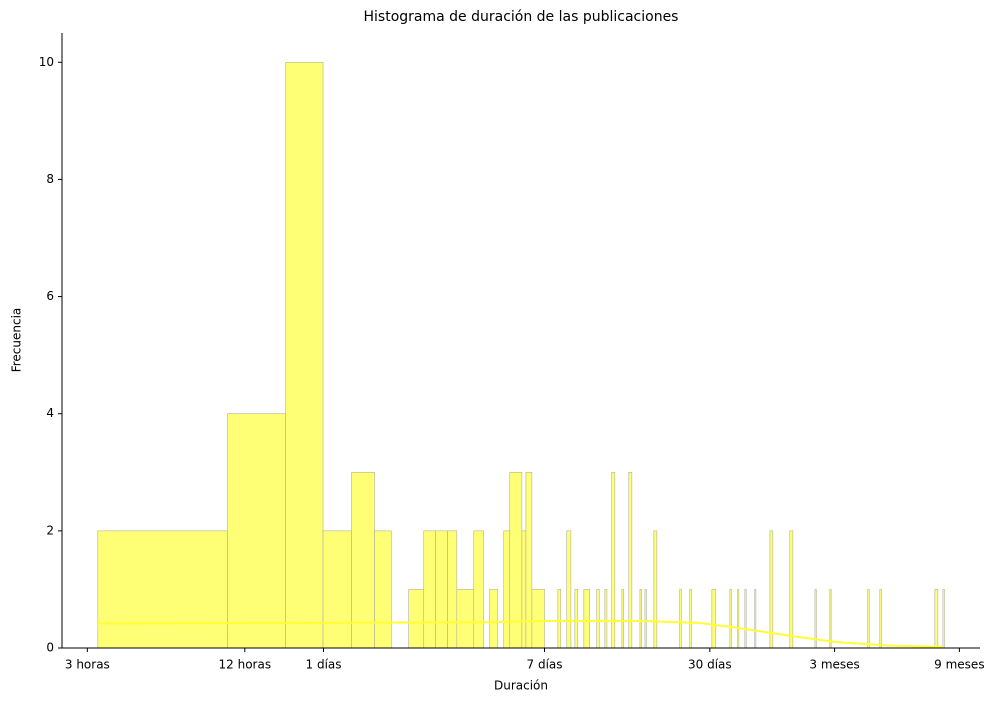  Describe the element at coordinates (545, 665) in the screenshot. I see `x-tick-label: 7 días` at that location.